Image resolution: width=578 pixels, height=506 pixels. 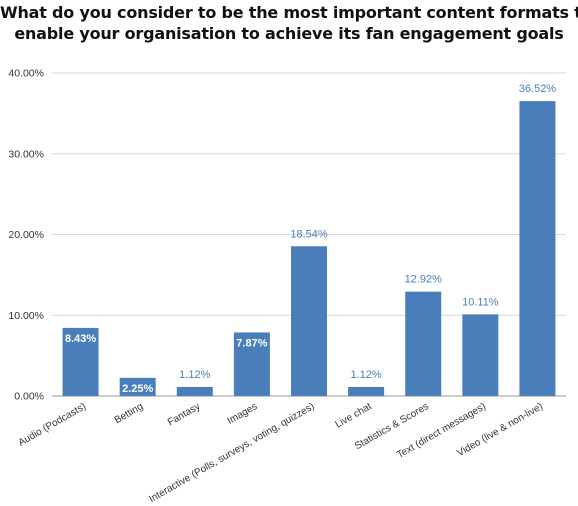 I want to click on x-category-label: Fantasy, so click(x=184, y=414).